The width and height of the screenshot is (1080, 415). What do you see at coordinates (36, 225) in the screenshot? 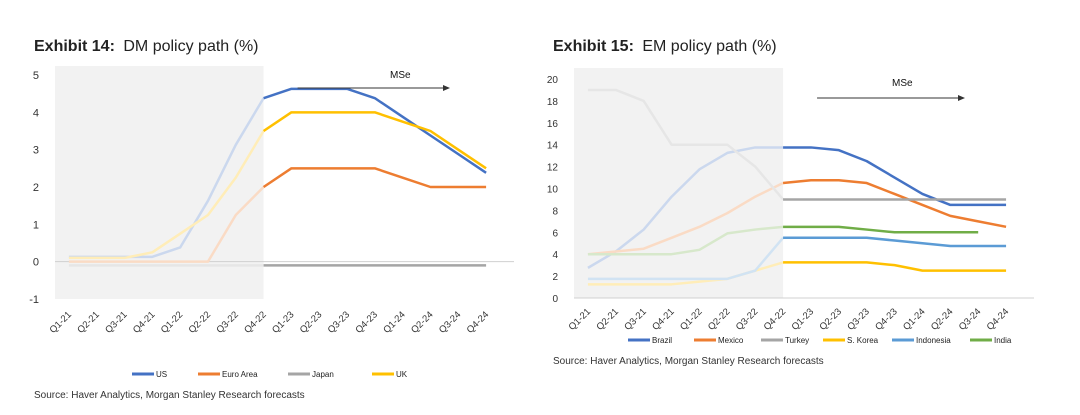
I see `y-tick-label: 1` at bounding box center [36, 225].